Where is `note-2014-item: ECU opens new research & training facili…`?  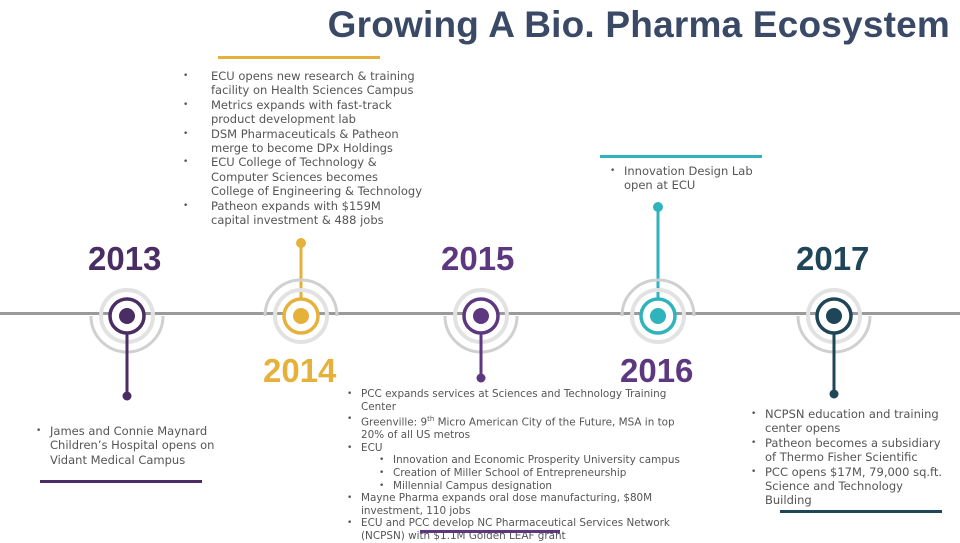 note-2014-item: ECU opens new research & training facili… is located at coordinates (303, 83).